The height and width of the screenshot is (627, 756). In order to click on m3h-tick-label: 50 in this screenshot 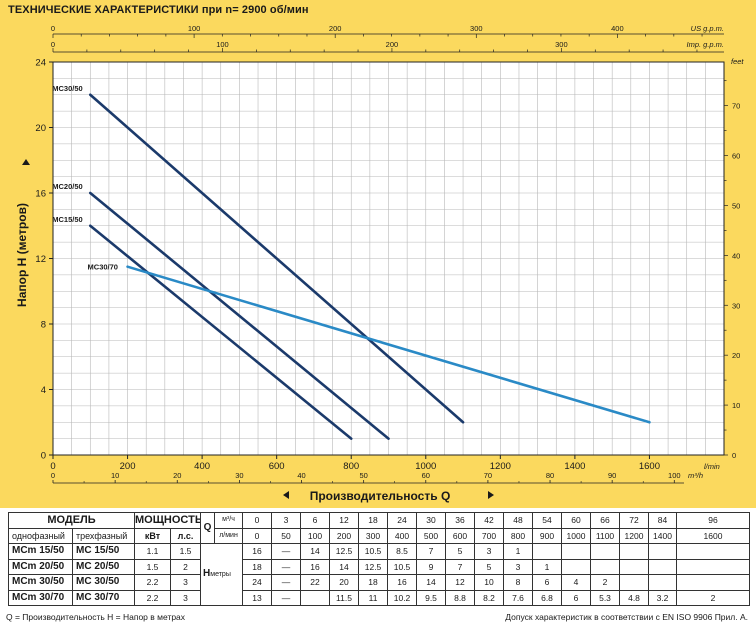, I will do `click(363, 475)`.